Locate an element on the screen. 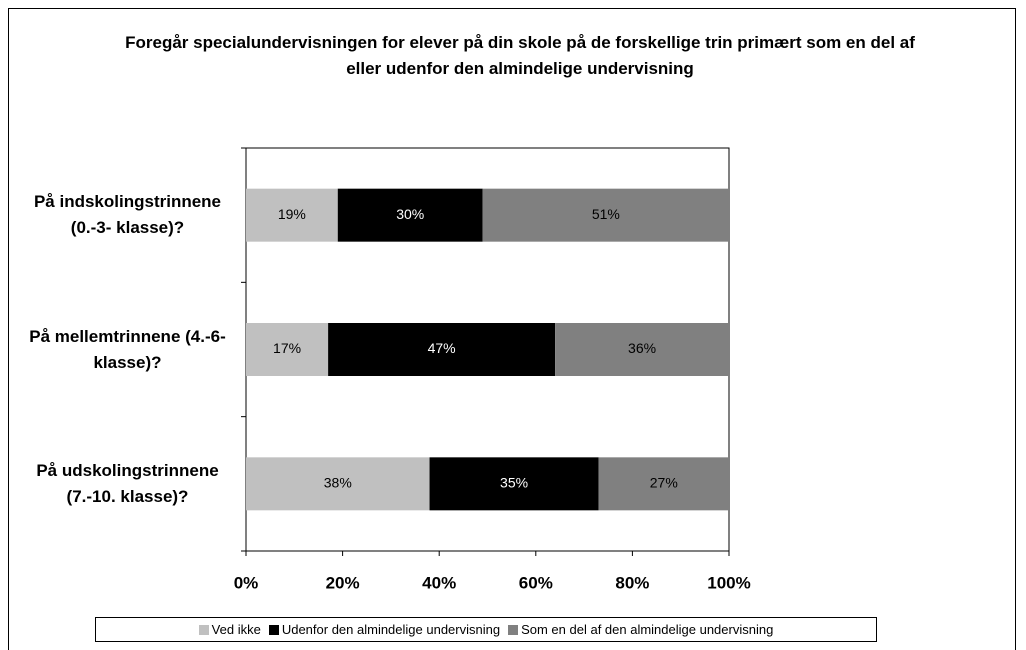 This screenshot has width=1026, height=650. data-label: 38% is located at coordinates (338, 483).